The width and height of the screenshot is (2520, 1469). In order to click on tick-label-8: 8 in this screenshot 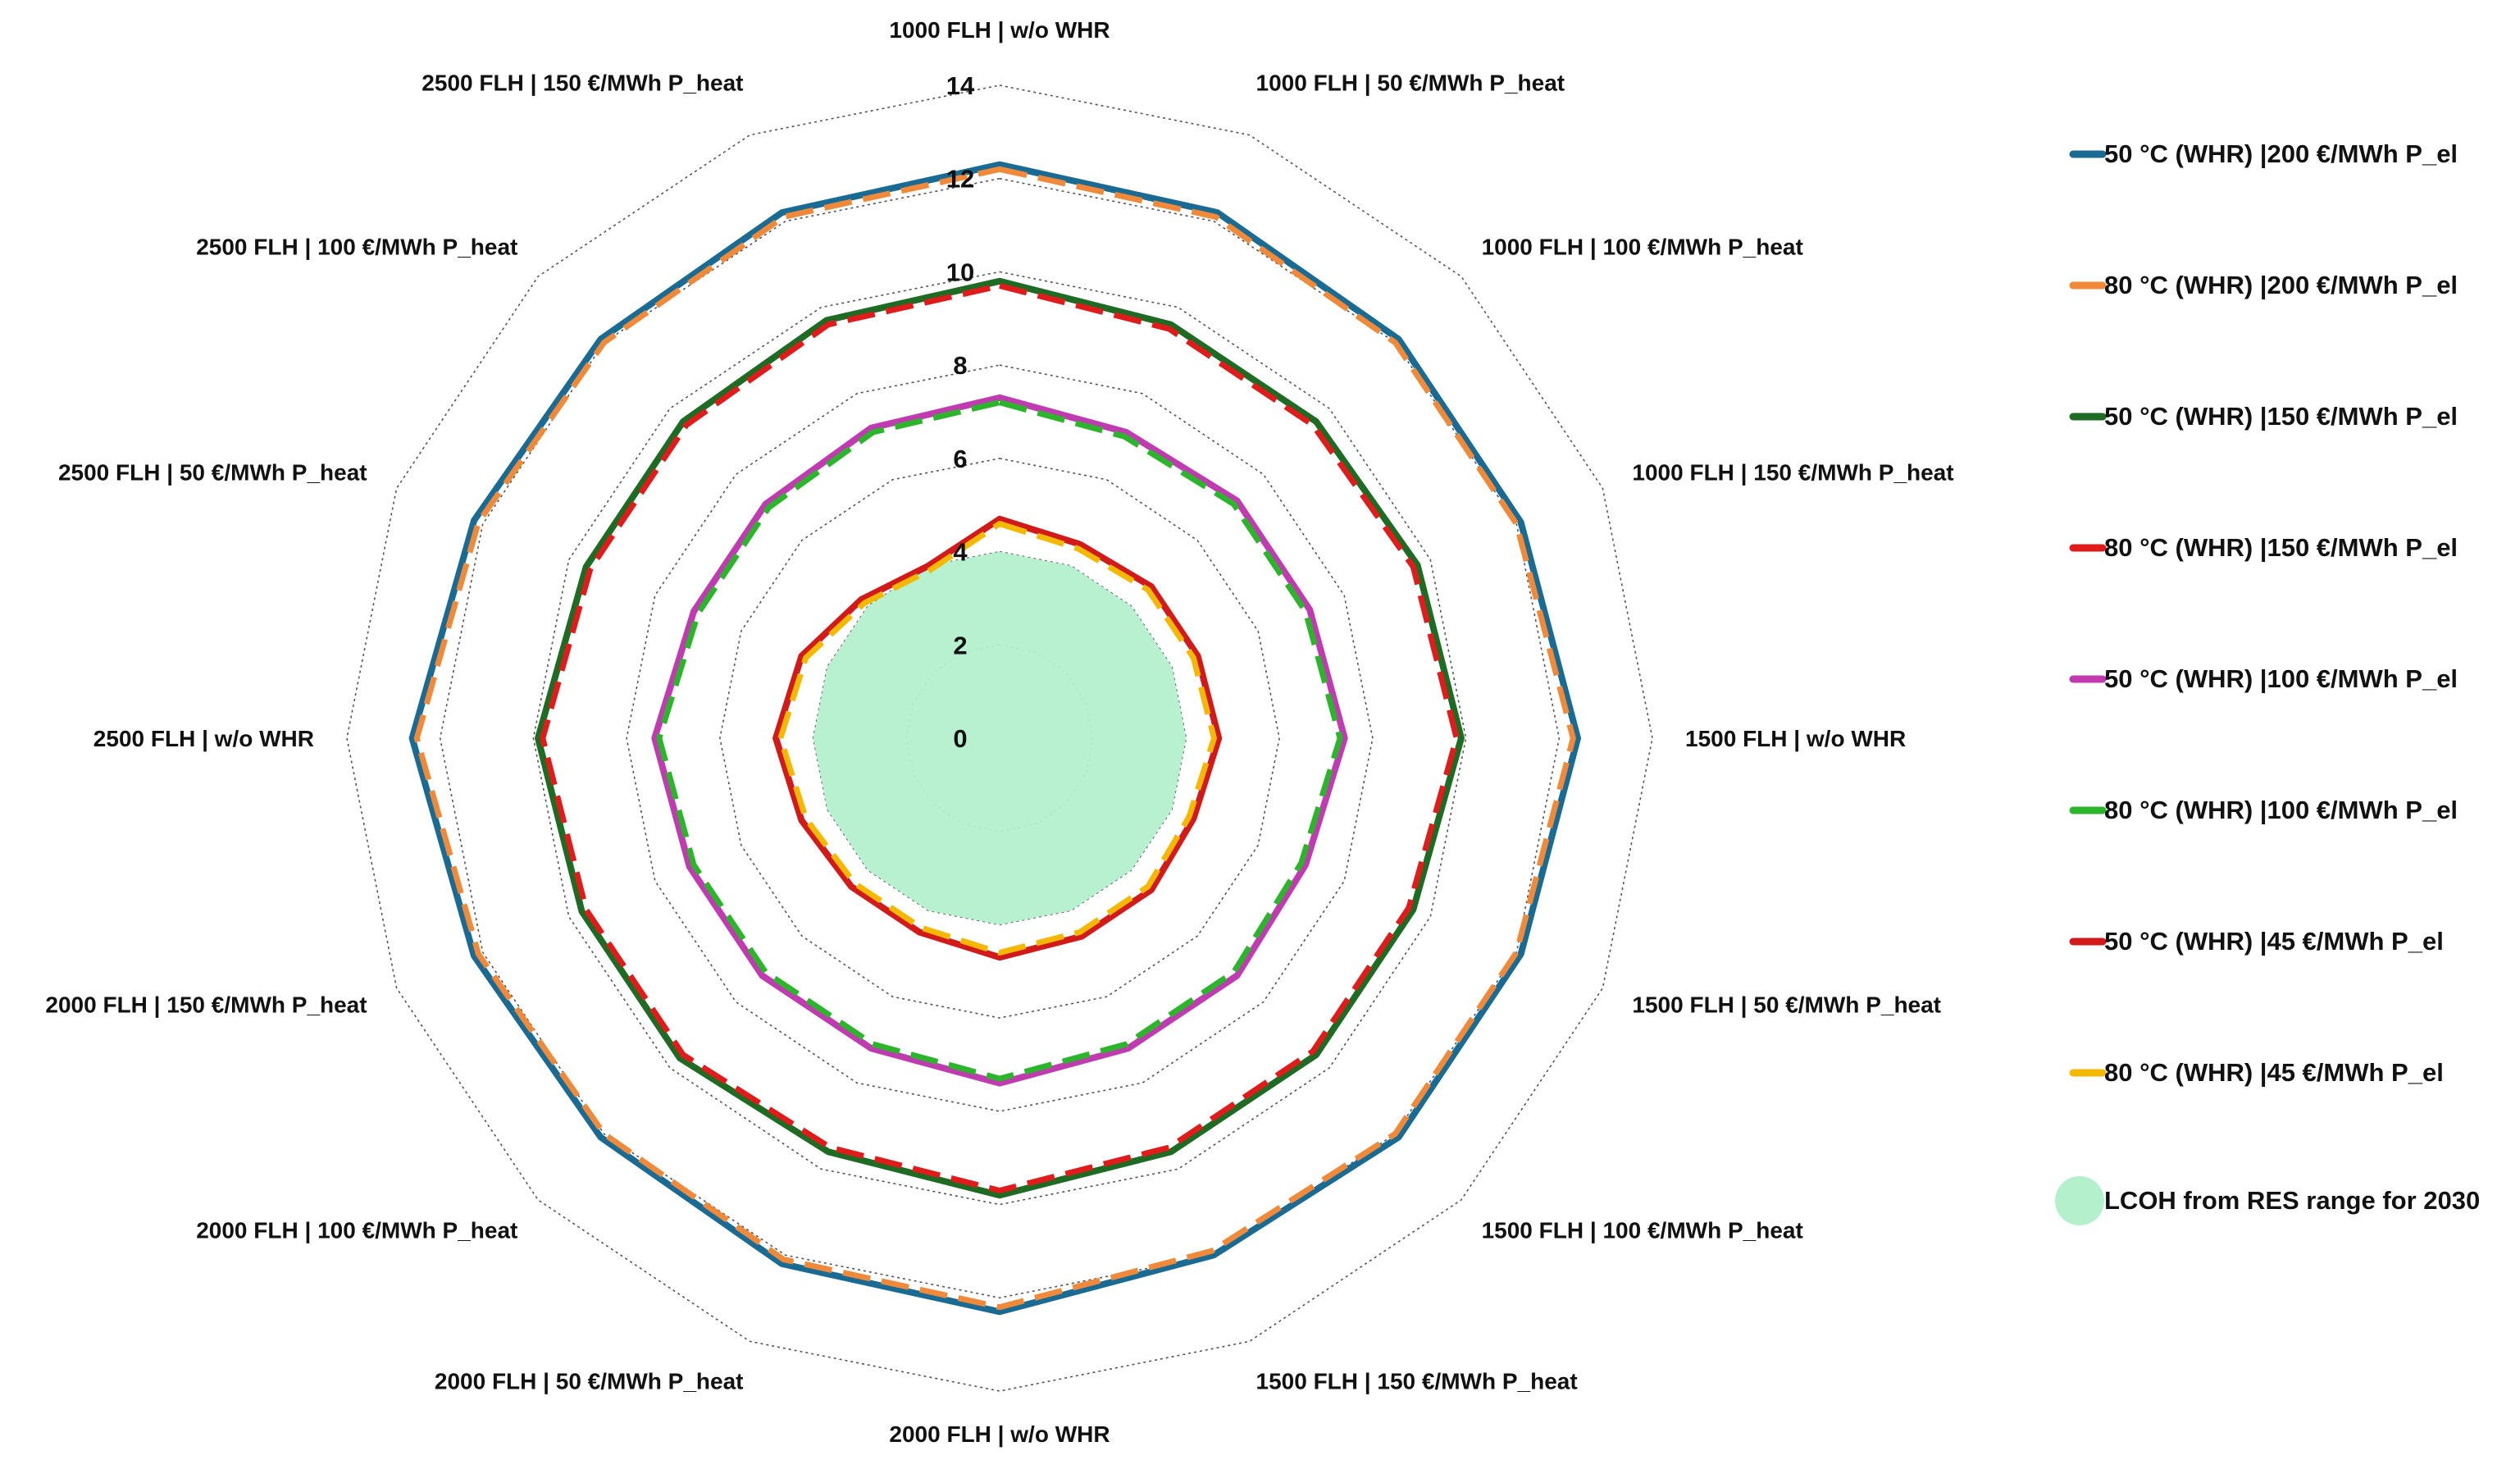, I will do `click(960, 366)`.